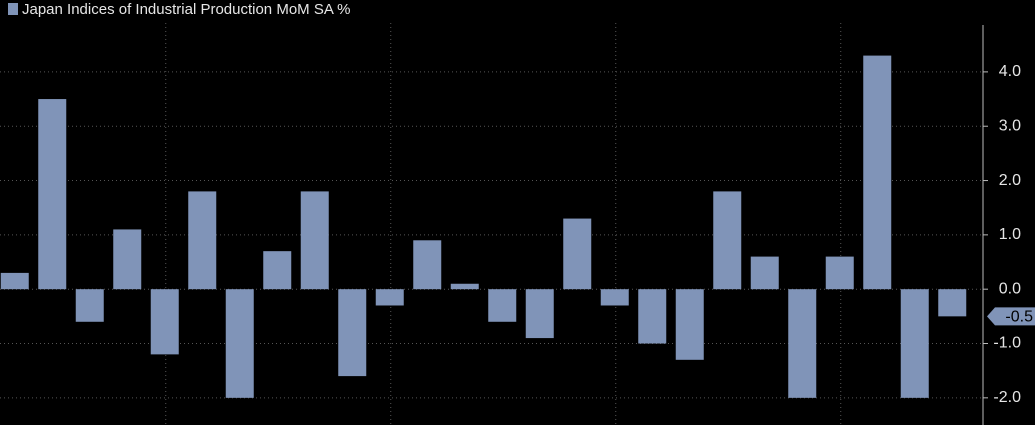  What do you see at coordinates (1010, 125) in the screenshot?
I see `y-tick-label: 3.0` at bounding box center [1010, 125].